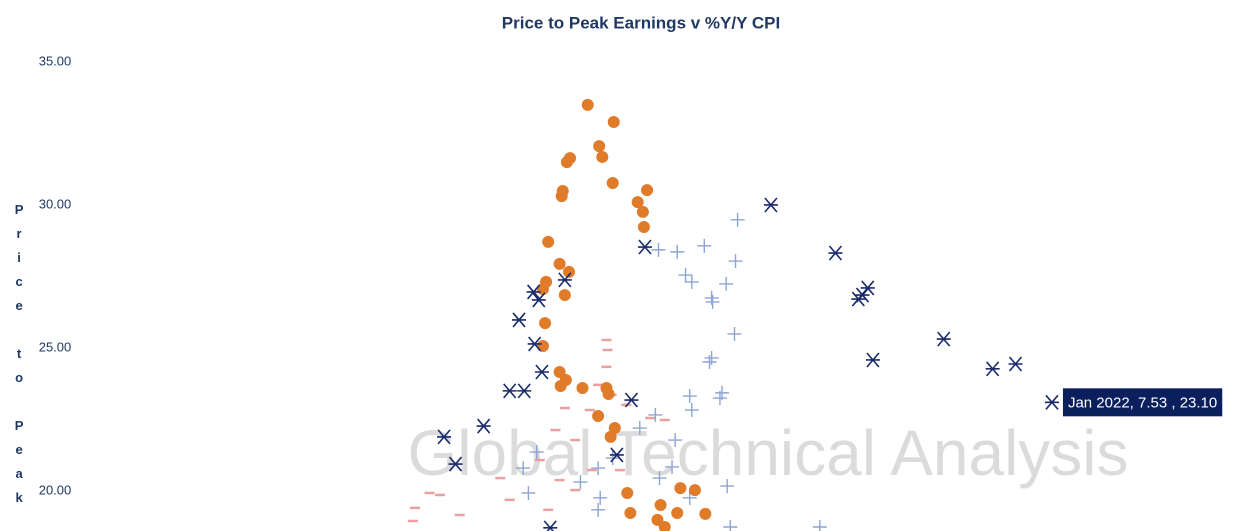  Describe the element at coordinates (55, 346) in the screenshot. I see `y-tick-label: 25.00` at that location.